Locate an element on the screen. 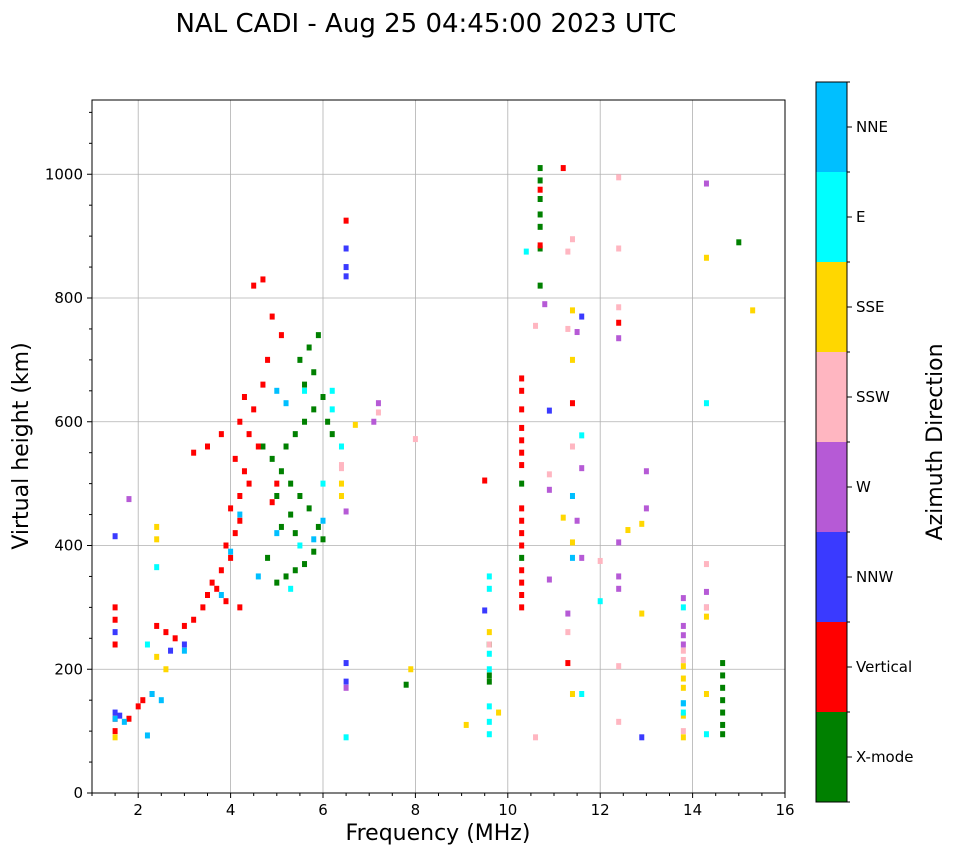 This screenshot has width=958, height=857. chart-title: NAL CADI - Aug 25 04:45:00 2023 UTC is located at coordinates (426, 24).